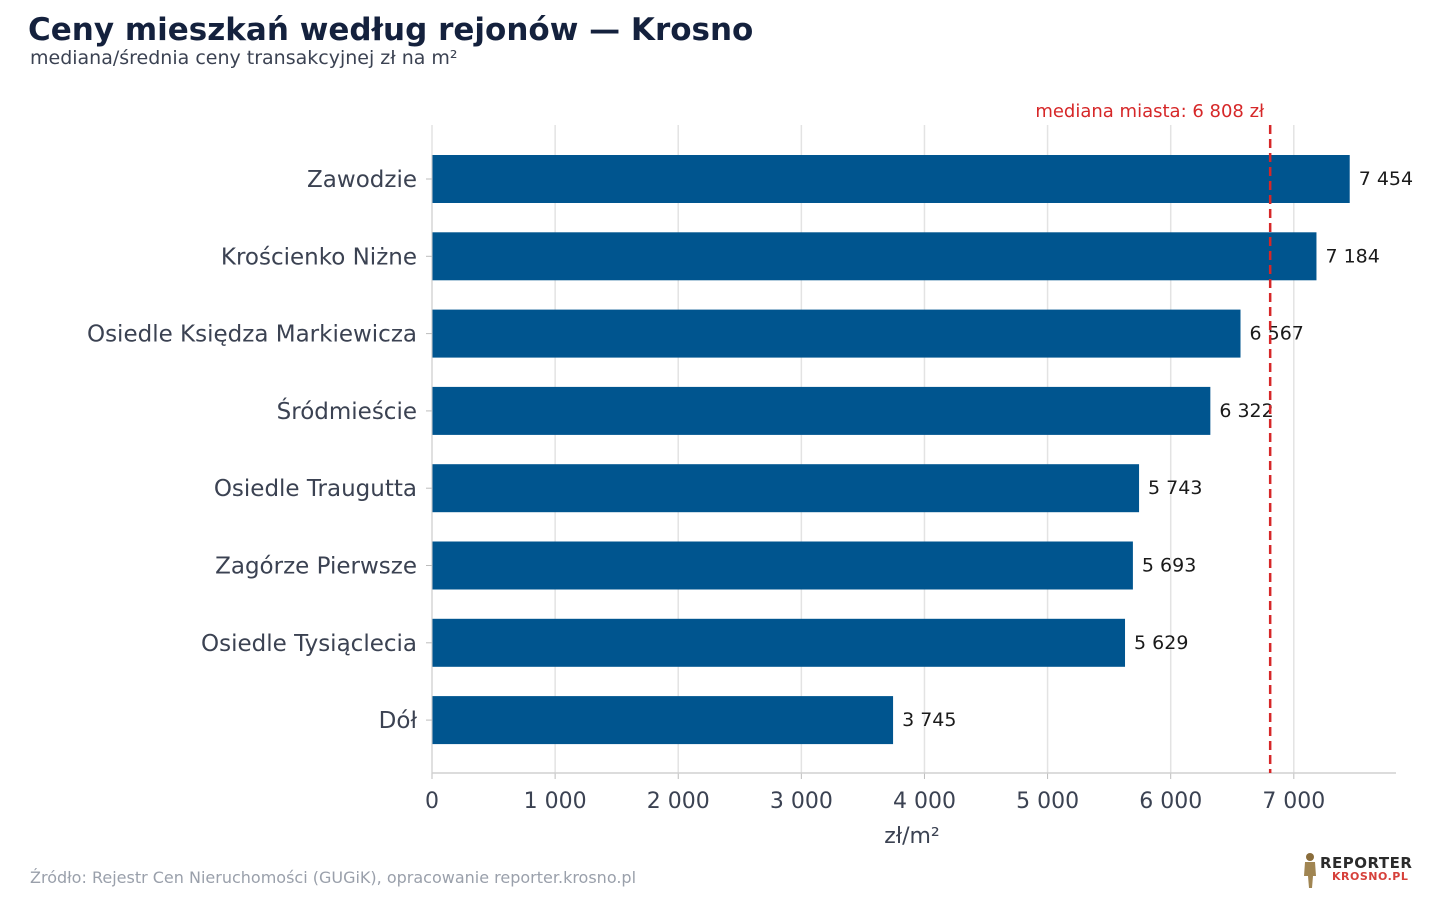  I want to click on value-label: 5 693, so click(1169, 566).